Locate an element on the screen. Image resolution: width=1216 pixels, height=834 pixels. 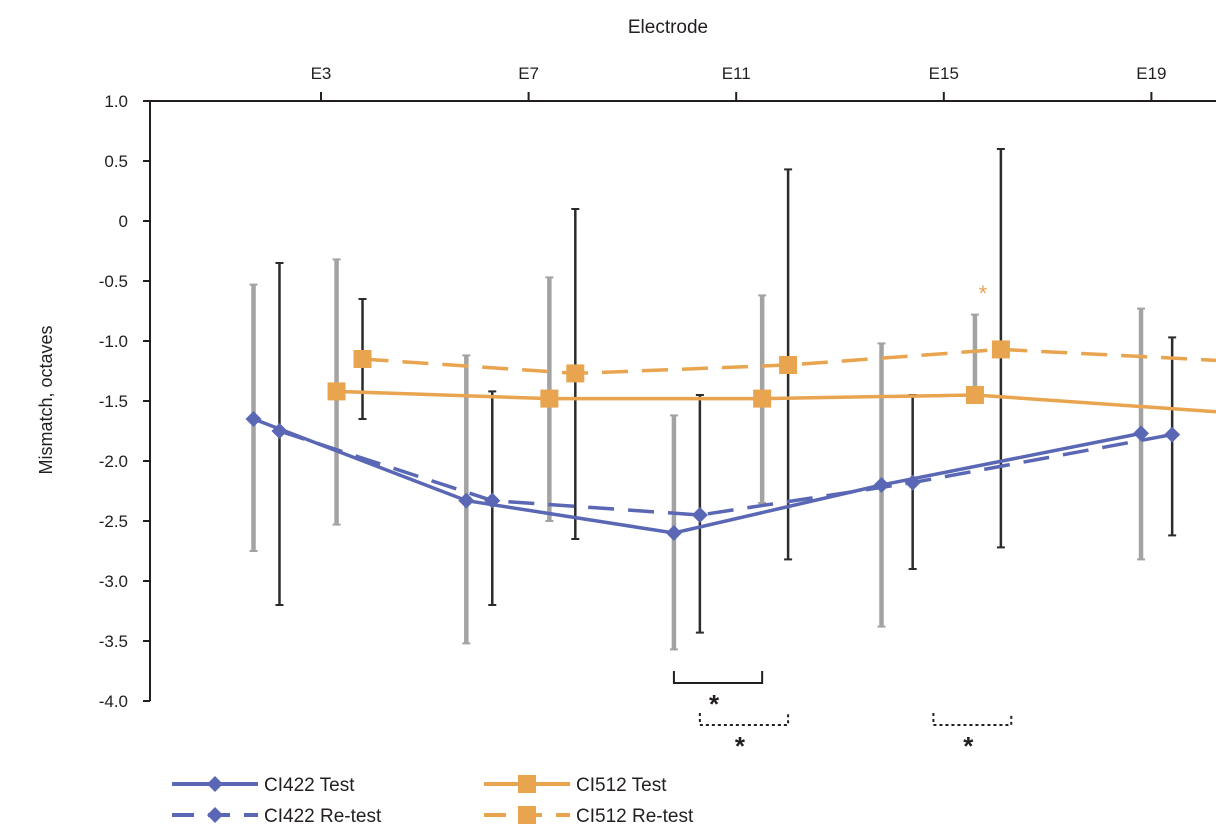
x-tick-label: E7 is located at coordinates (528, 73).